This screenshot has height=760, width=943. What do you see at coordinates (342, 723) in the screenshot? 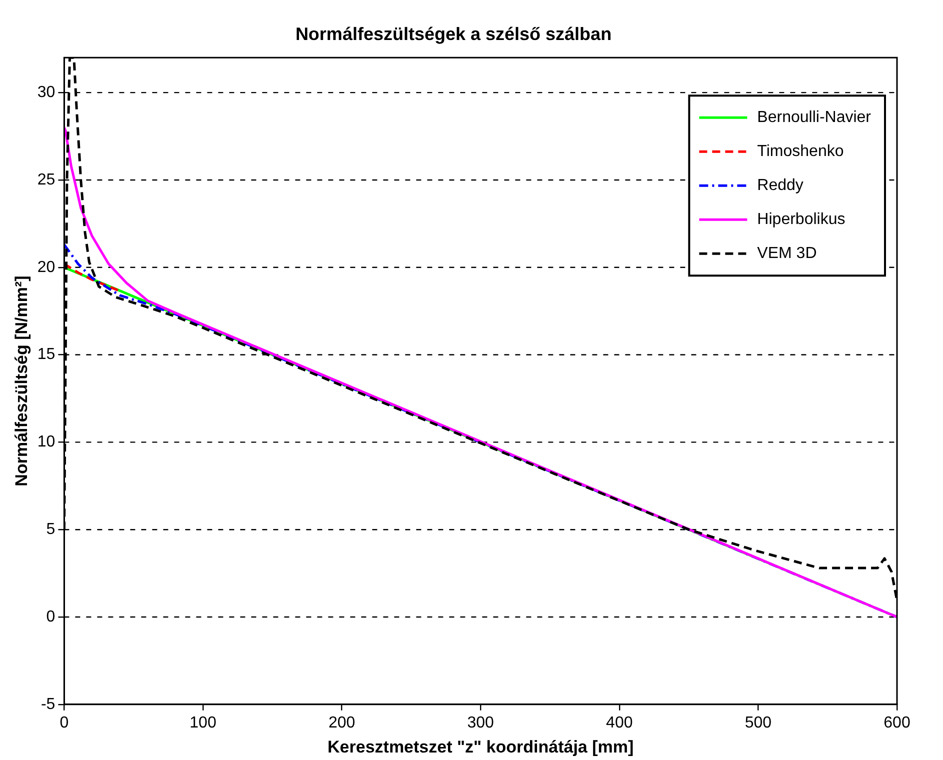
I see `x-tick-label: 200` at bounding box center [342, 723].